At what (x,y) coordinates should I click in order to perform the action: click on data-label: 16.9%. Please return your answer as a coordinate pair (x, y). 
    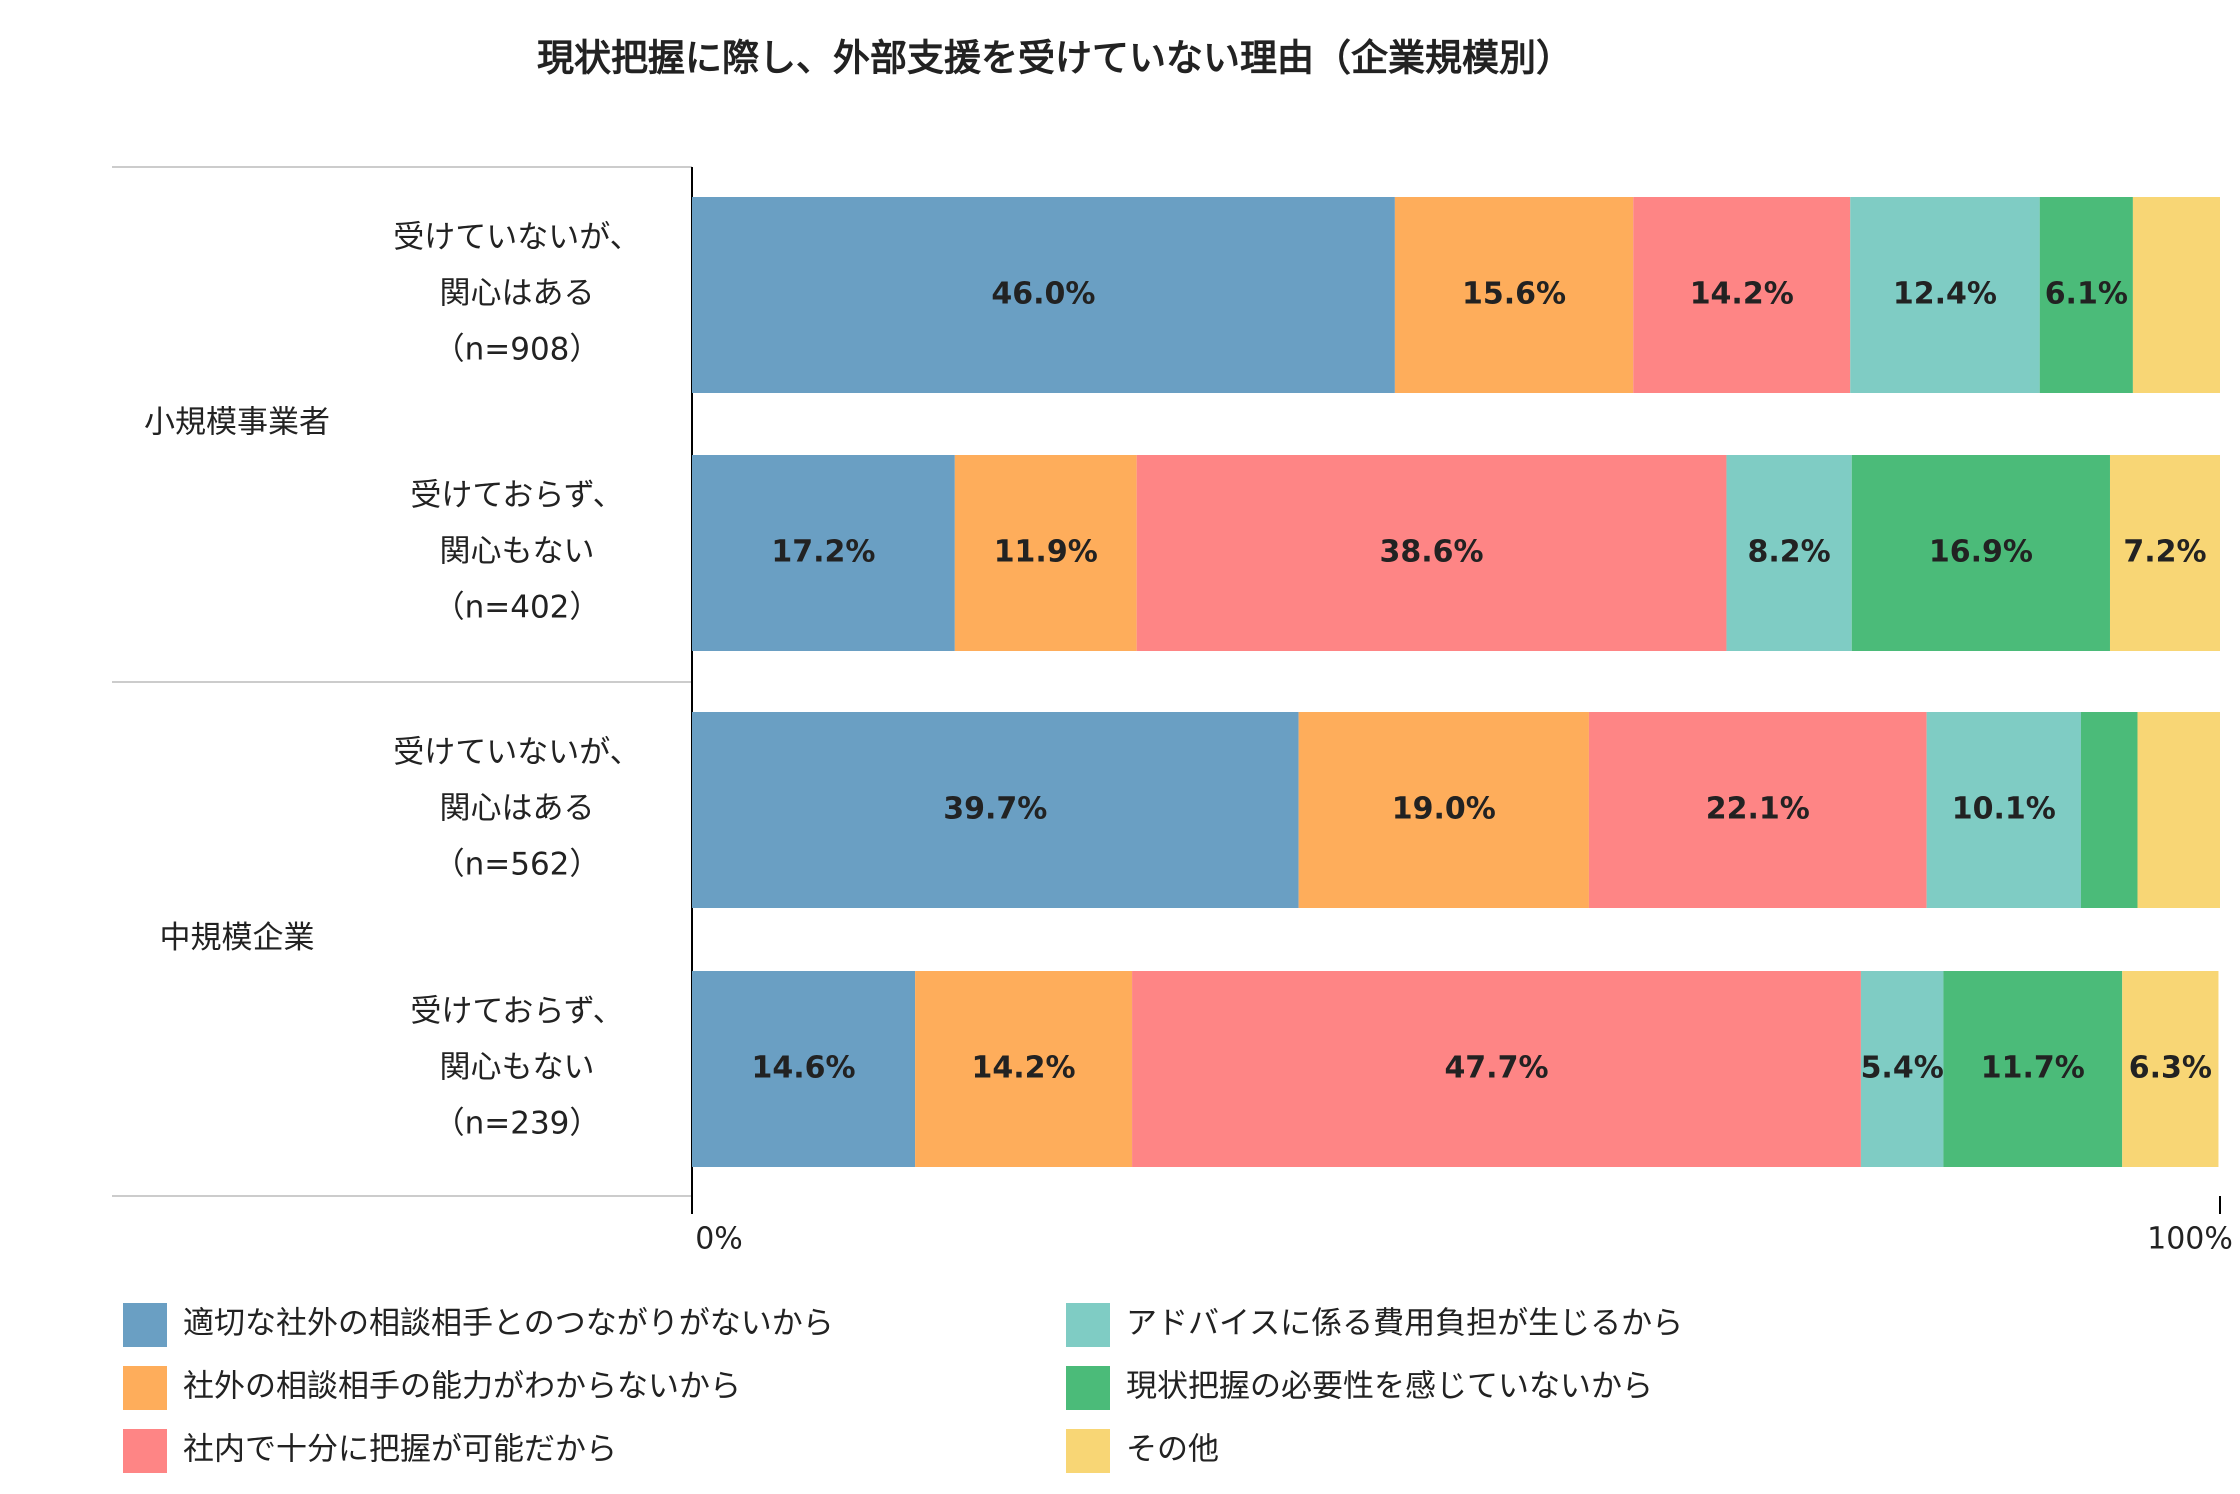
    Looking at the image, I should click on (1981, 552).